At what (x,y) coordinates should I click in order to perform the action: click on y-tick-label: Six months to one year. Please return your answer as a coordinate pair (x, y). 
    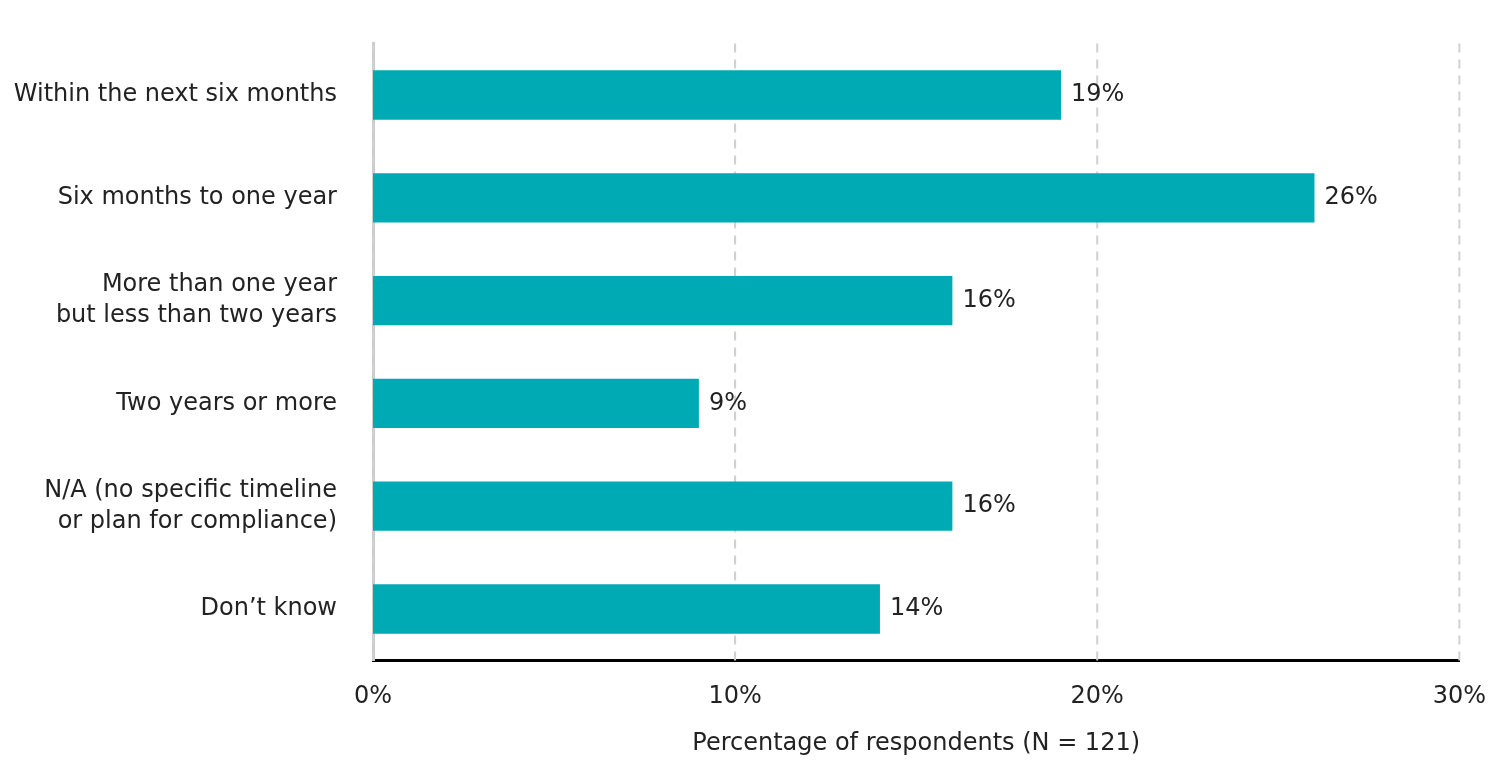
    Looking at the image, I should click on (197, 196).